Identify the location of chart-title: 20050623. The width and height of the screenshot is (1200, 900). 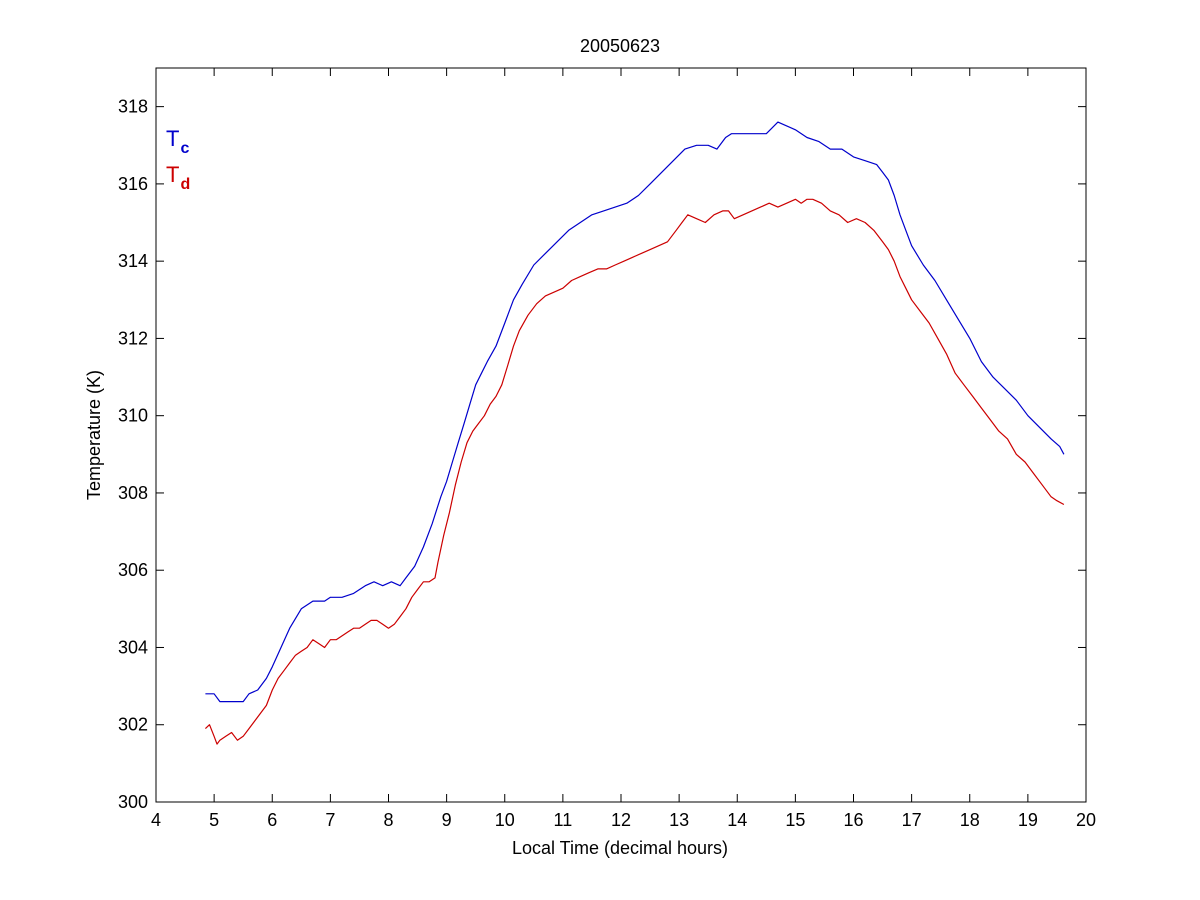
(620, 46).